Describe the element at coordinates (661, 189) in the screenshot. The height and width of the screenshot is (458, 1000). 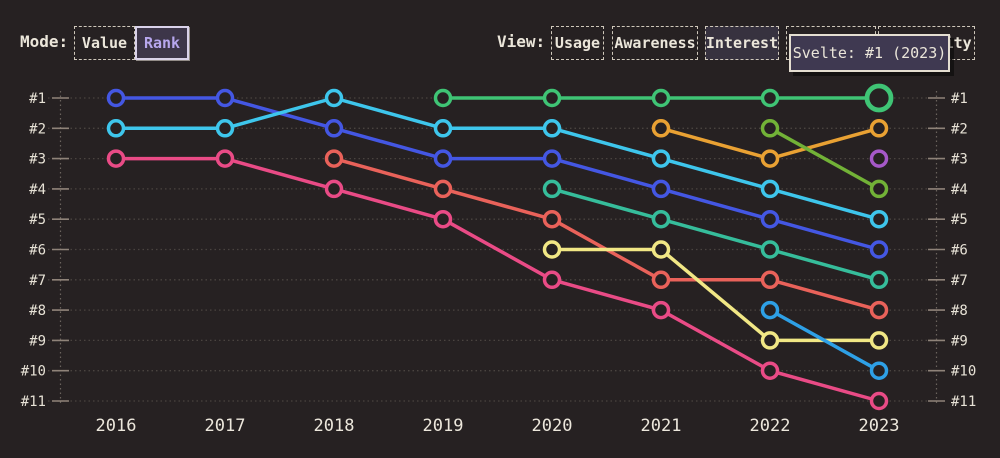
I see `data-point-blue-2021` at that location.